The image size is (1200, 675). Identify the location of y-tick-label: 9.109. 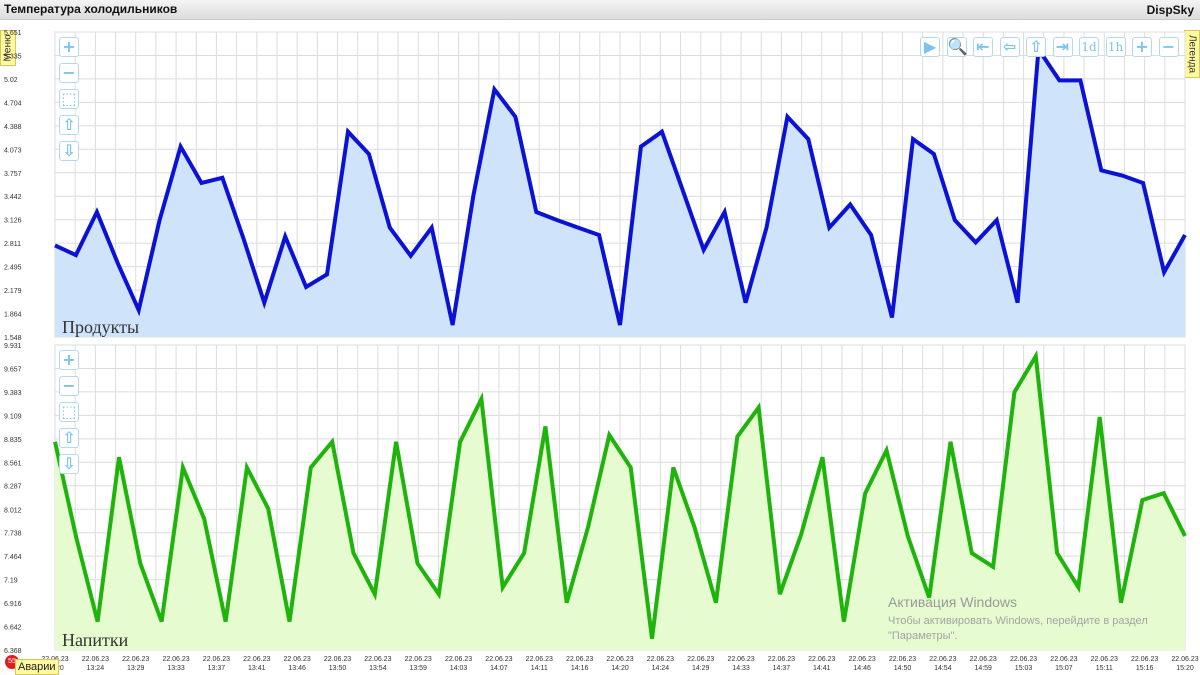
(13, 416).